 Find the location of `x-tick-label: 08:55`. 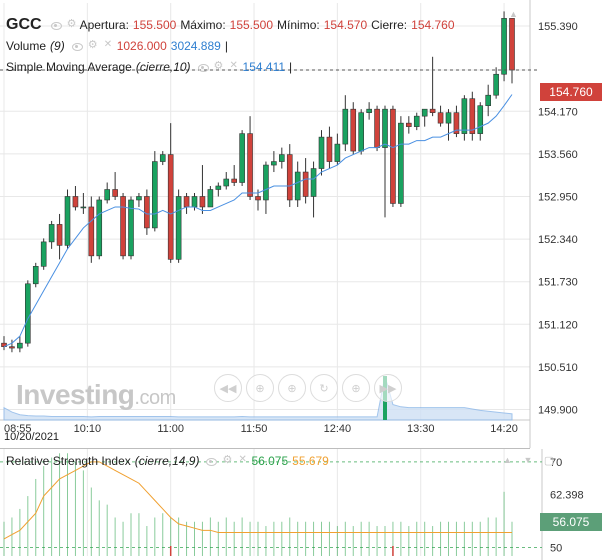

x-tick-label: 08:55 is located at coordinates (18, 429).